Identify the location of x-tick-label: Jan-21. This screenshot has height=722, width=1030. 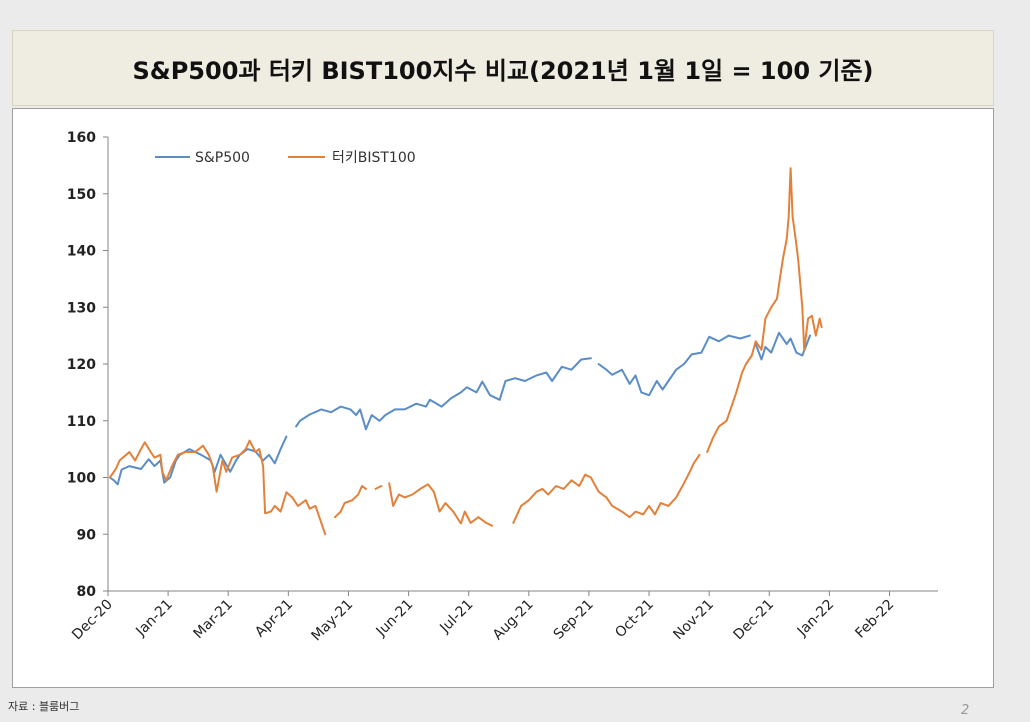
(153, 618).